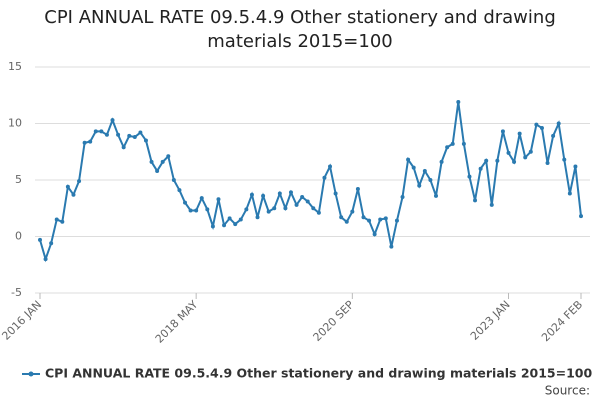 The height and width of the screenshot is (400, 600). Describe the element at coordinates (177, 322) in the screenshot. I see `x-tick-label: 2018 MAY` at that location.